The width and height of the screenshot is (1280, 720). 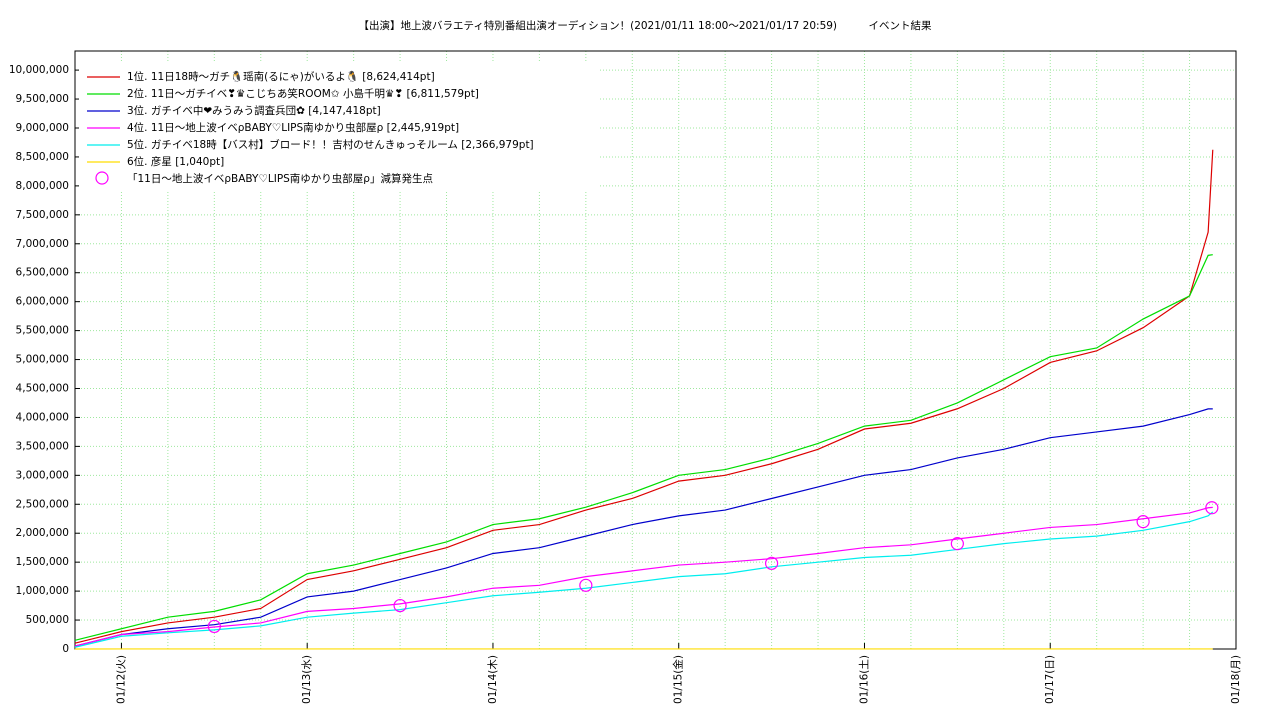 What do you see at coordinates (42, 533) in the screenshot?
I see `y-tick-label: 2,000,000` at bounding box center [42, 533].